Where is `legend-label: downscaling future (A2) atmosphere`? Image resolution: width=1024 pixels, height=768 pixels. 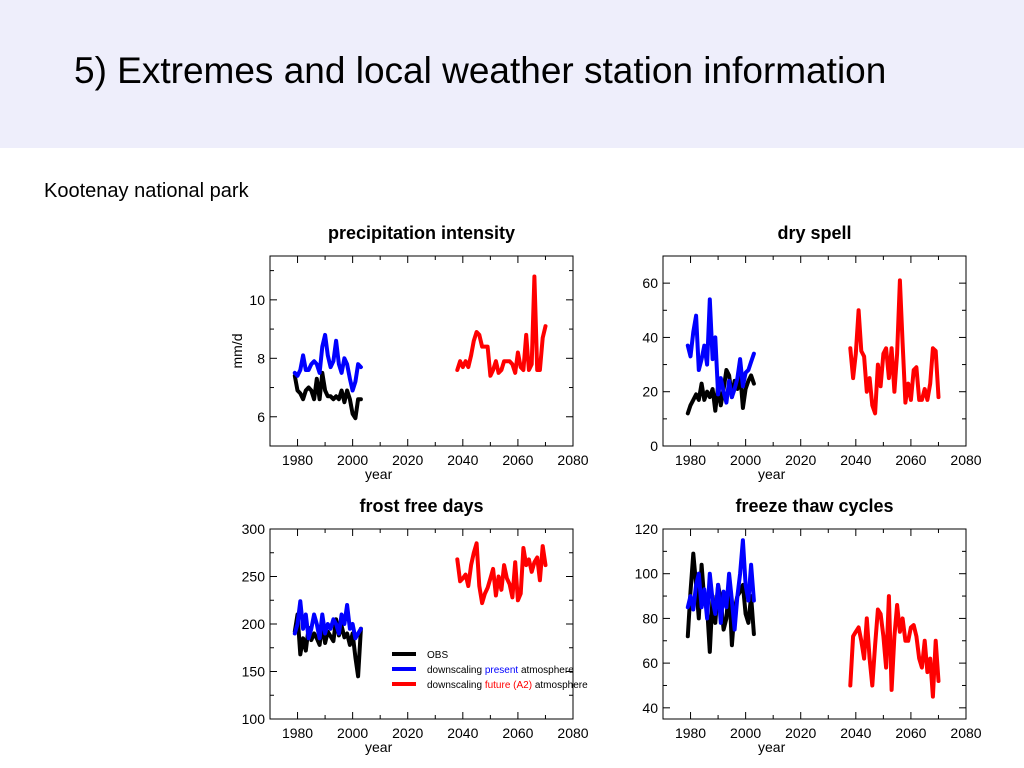 legend-label: downscaling future (A2) atmosphere is located at coordinates (507, 685).